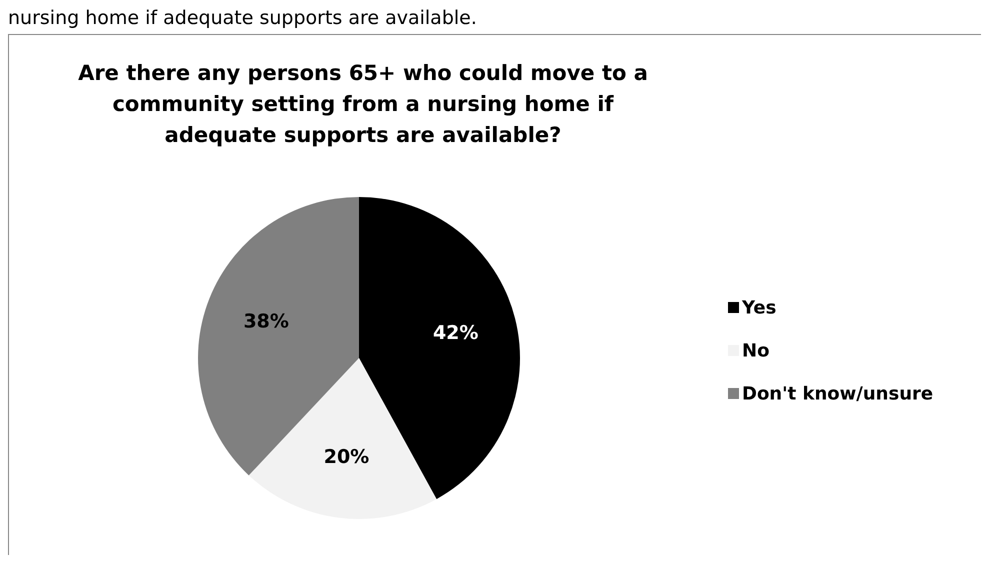 The image size is (989, 563). I want to click on legend-label: Yes, so click(758, 308).